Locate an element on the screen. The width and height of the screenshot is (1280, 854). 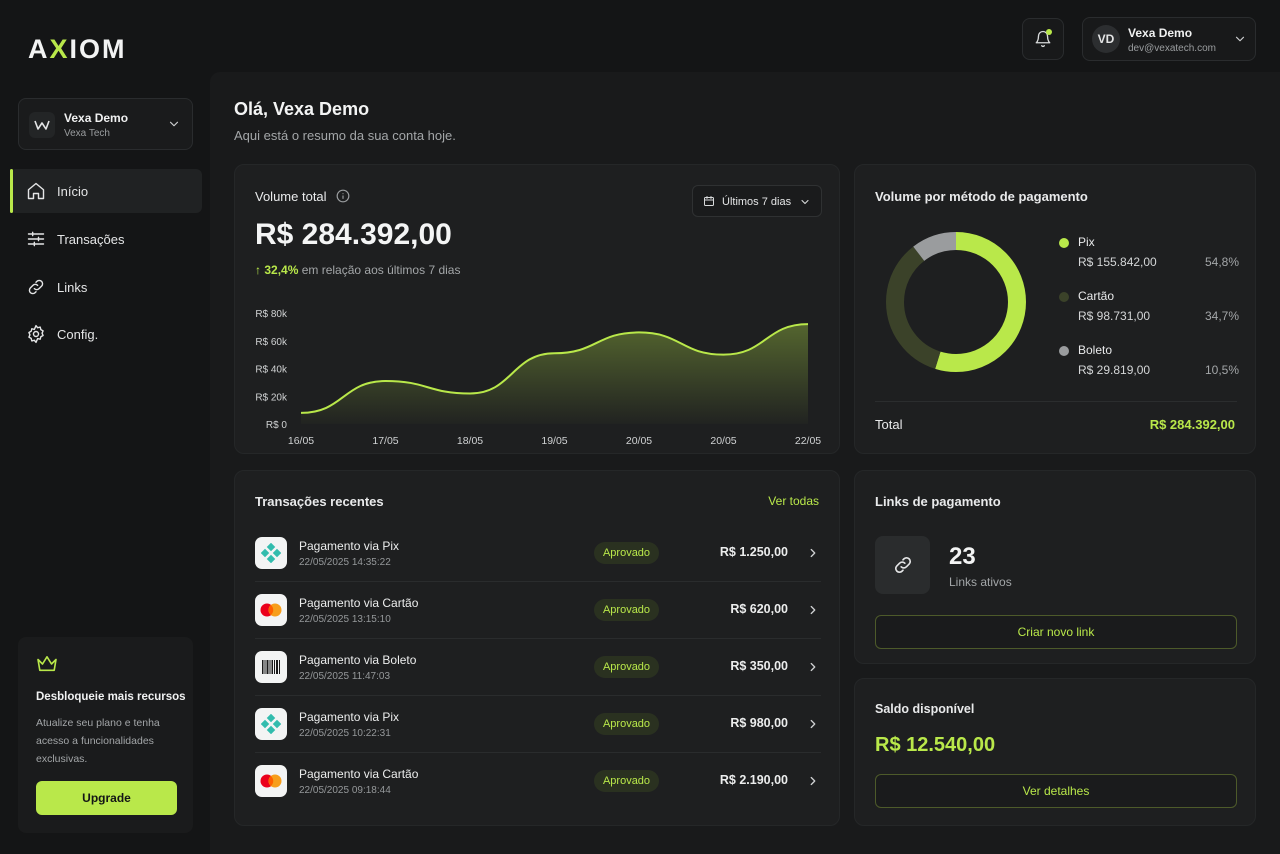
bell-icon is located at coordinates (1043, 39).